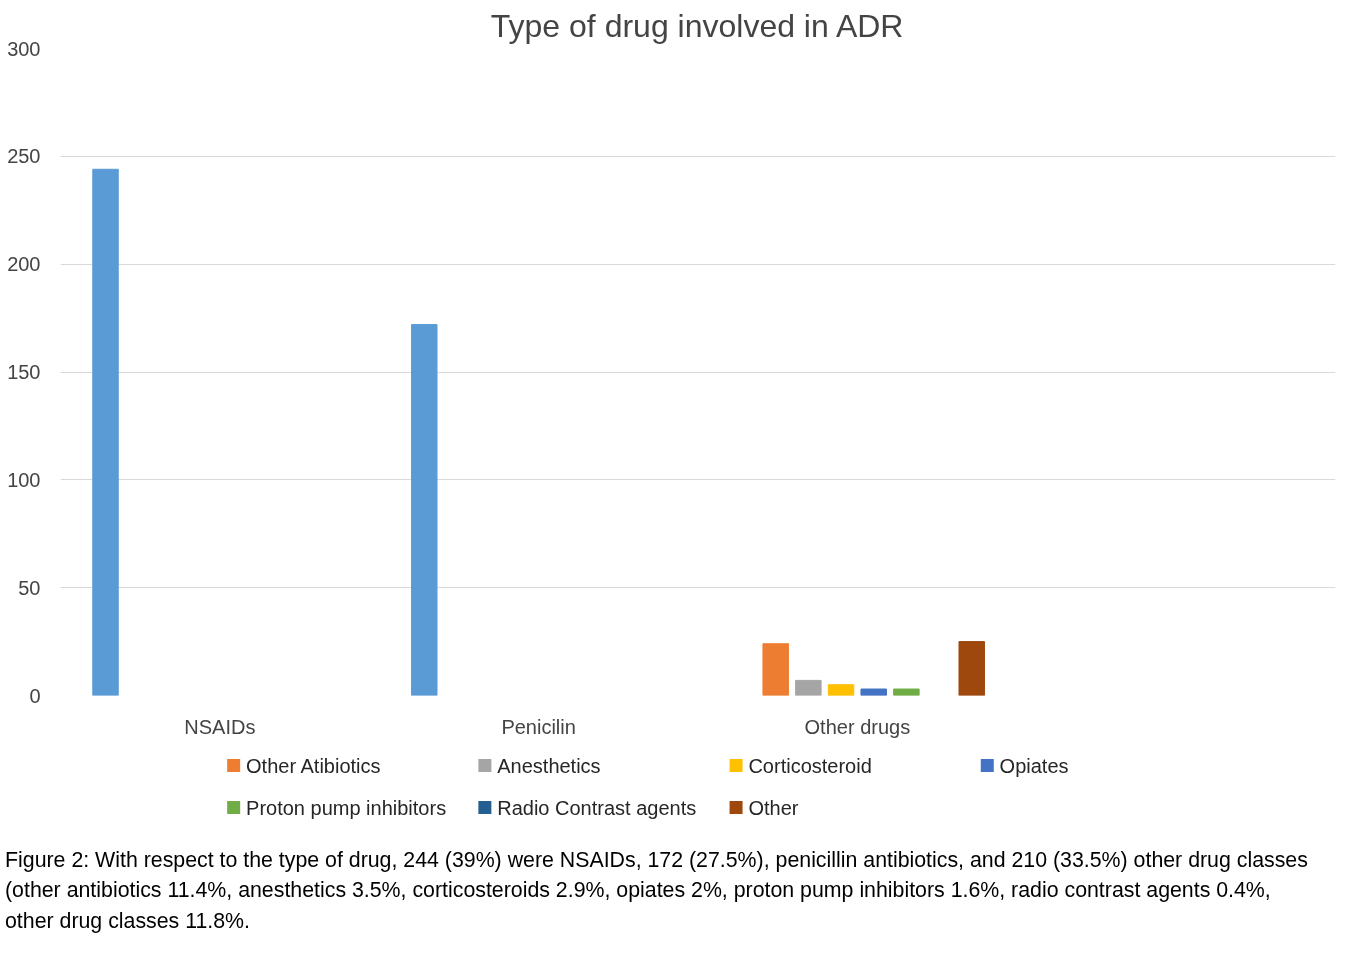 The width and height of the screenshot is (1358, 966). I want to click on y-tick-label: 200, so click(24, 264).